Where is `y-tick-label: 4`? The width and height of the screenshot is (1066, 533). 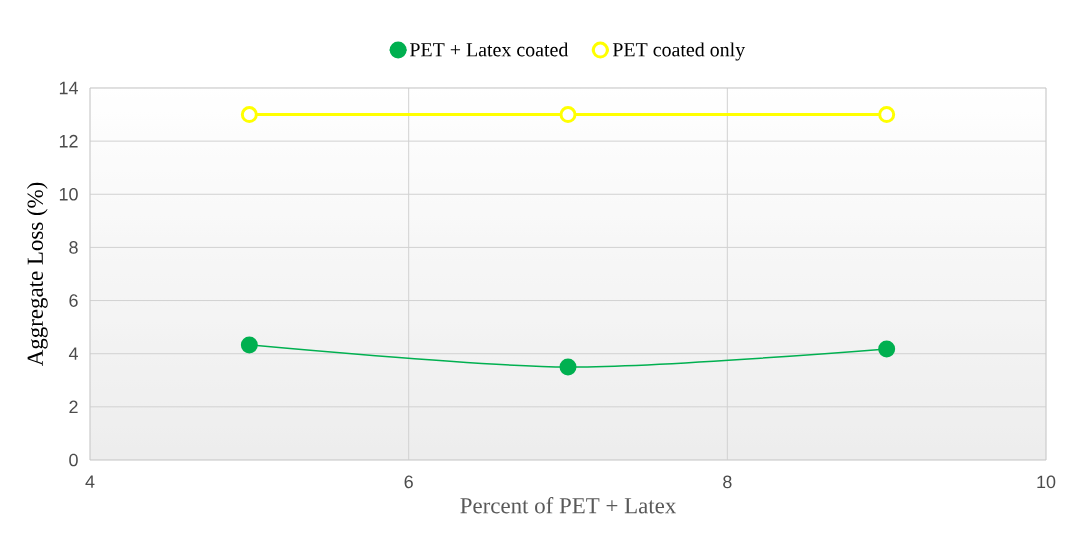 y-tick-label: 4 is located at coordinates (73, 353).